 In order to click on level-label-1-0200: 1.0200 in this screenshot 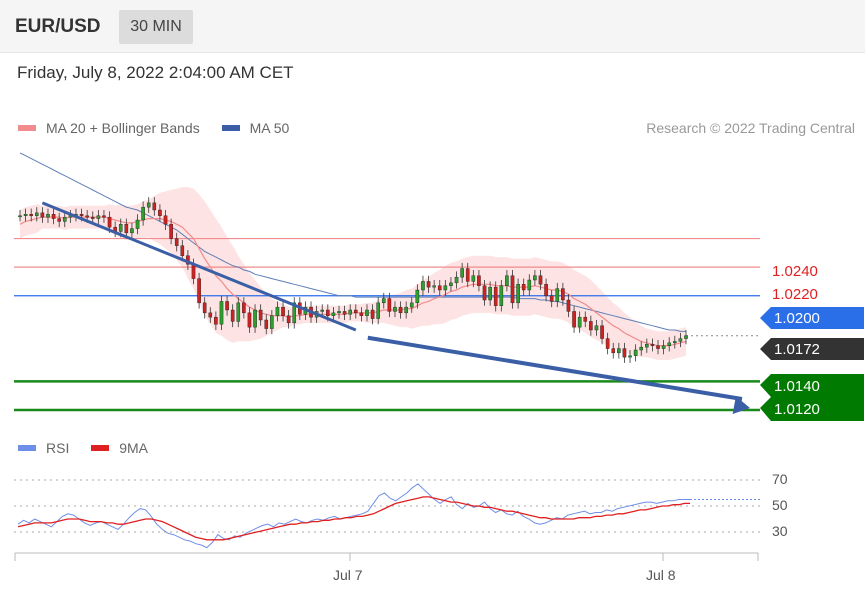, I will do `click(797, 318)`.